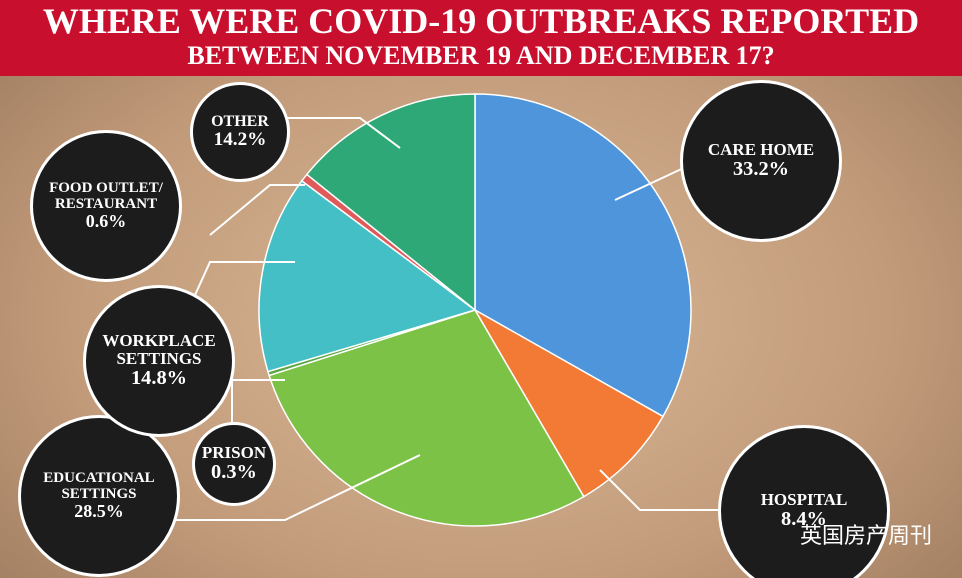  I want to click on value-label: 33.2%, so click(761, 169).